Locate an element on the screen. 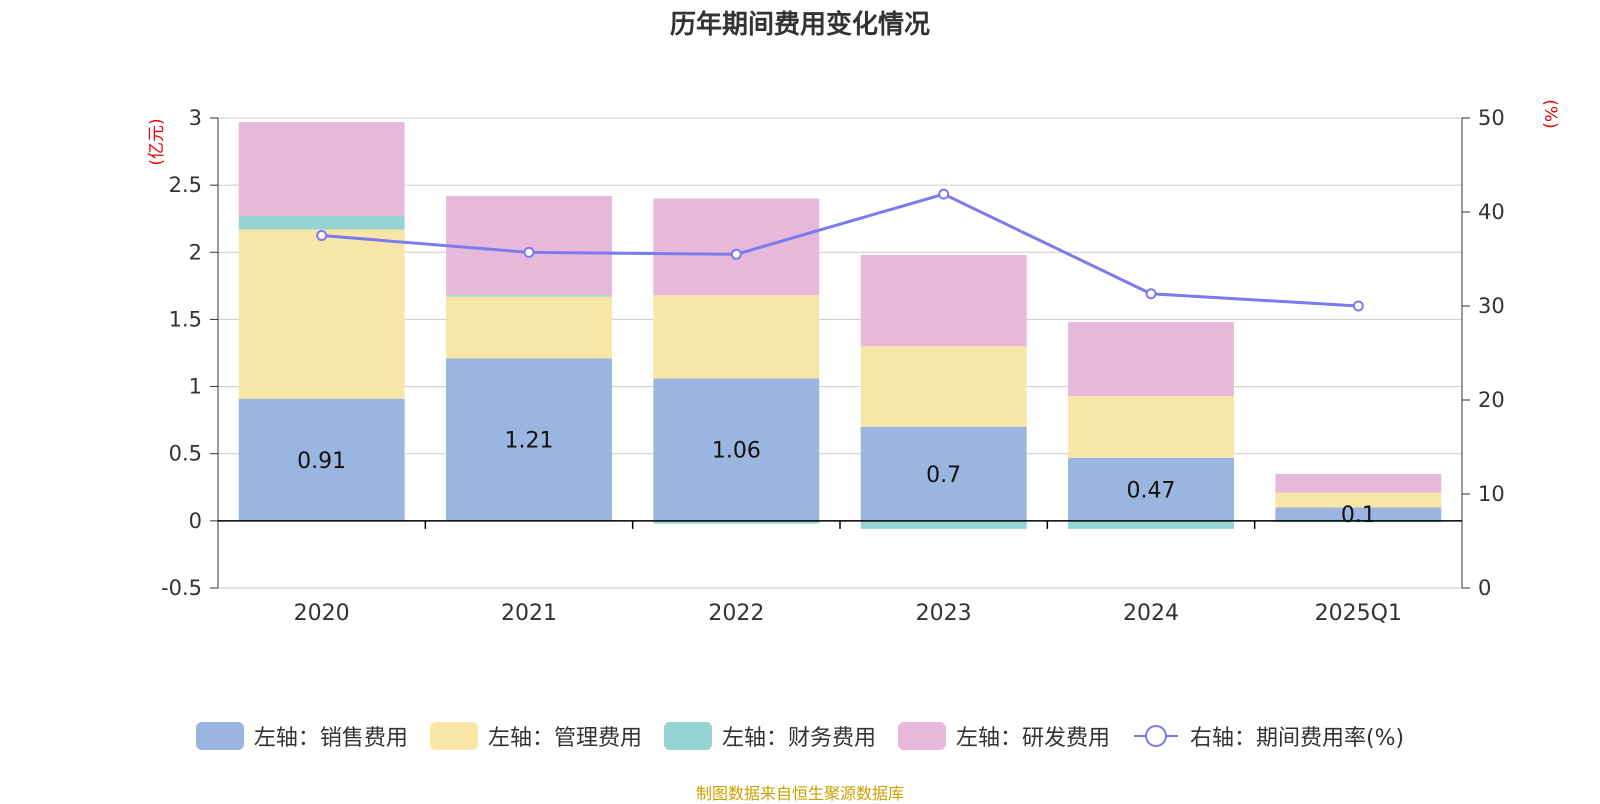 Image resolution: width=1600 pixels, height=804 pixels. legend-item: 左轴：财务费用 is located at coordinates (769, 736).